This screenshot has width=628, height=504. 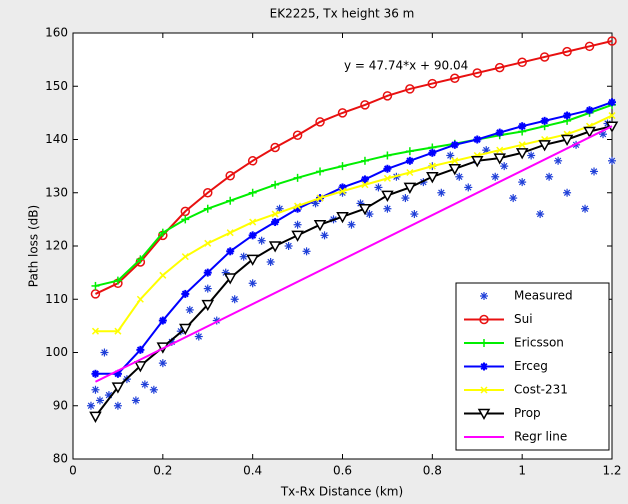 I want to click on chart-title: EK2225, Tx height 36 m, so click(x=342, y=14).